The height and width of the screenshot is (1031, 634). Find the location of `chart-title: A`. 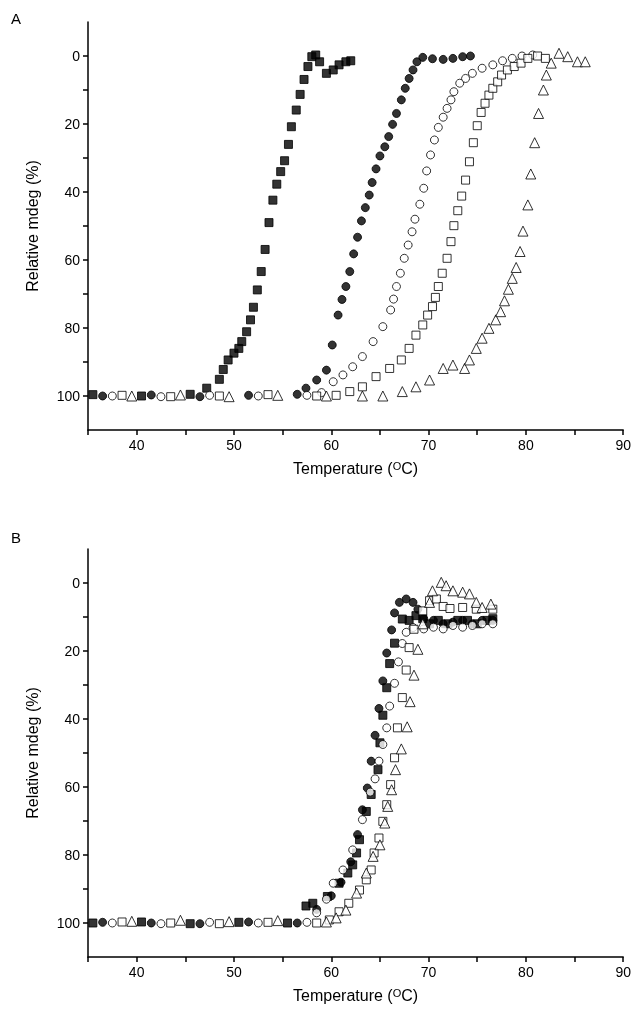

chart-title: A is located at coordinates (16, 18).